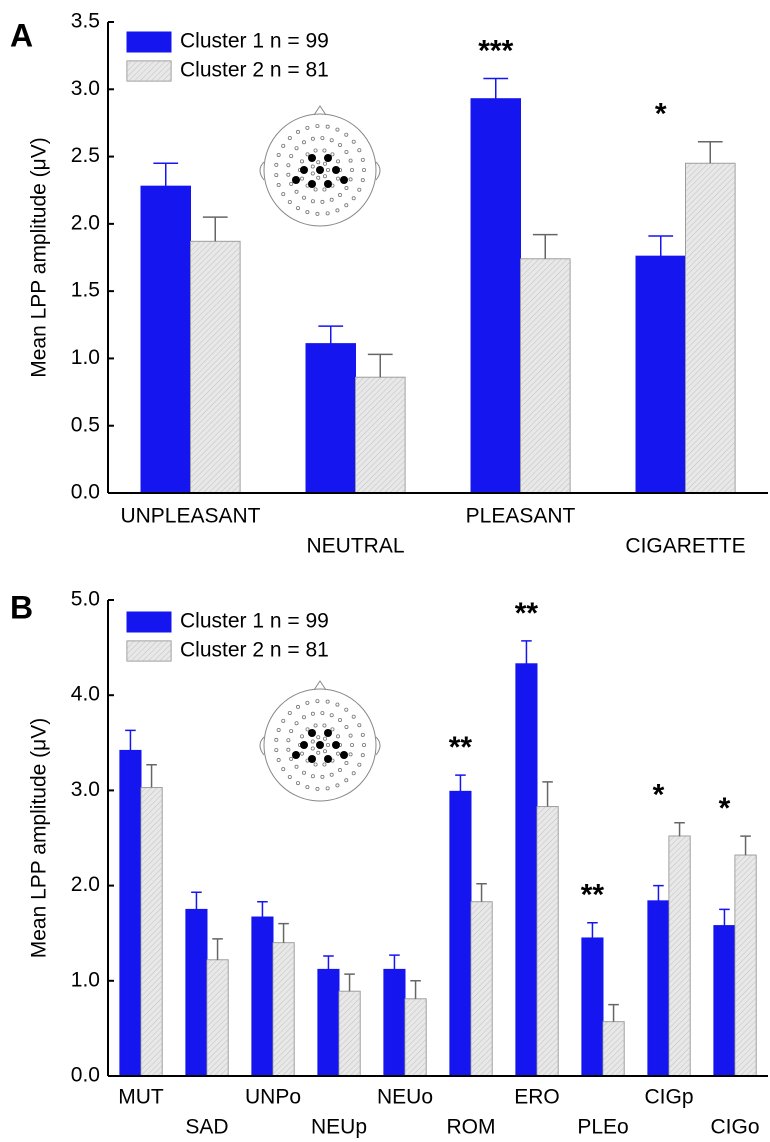  I want to click on significance-label: ***, so click(495, 50).